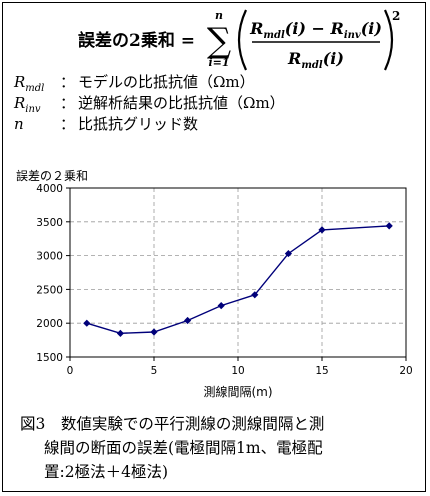  Describe the element at coordinates (154, 371) in the screenshot. I see `x-tick-label: 5` at that location.